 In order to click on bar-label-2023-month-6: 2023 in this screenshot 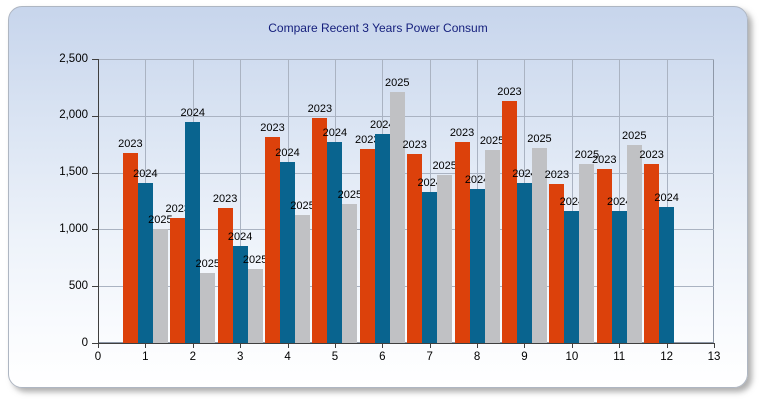, I will do `click(367, 140)`.